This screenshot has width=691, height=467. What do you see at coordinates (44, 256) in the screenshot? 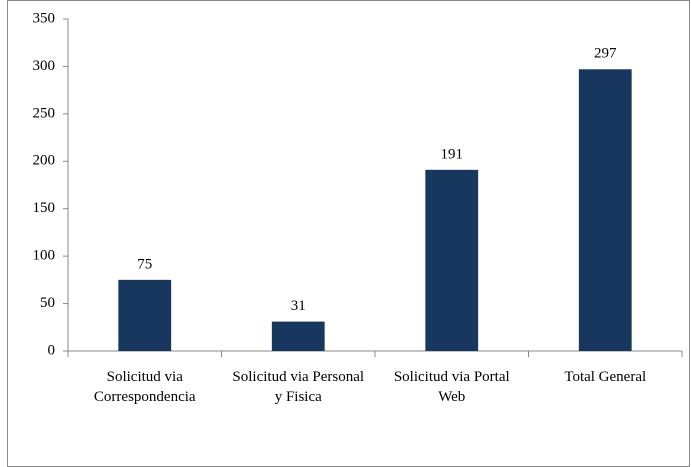
I see `y-tick-label: 100` at bounding box center [44, 256].